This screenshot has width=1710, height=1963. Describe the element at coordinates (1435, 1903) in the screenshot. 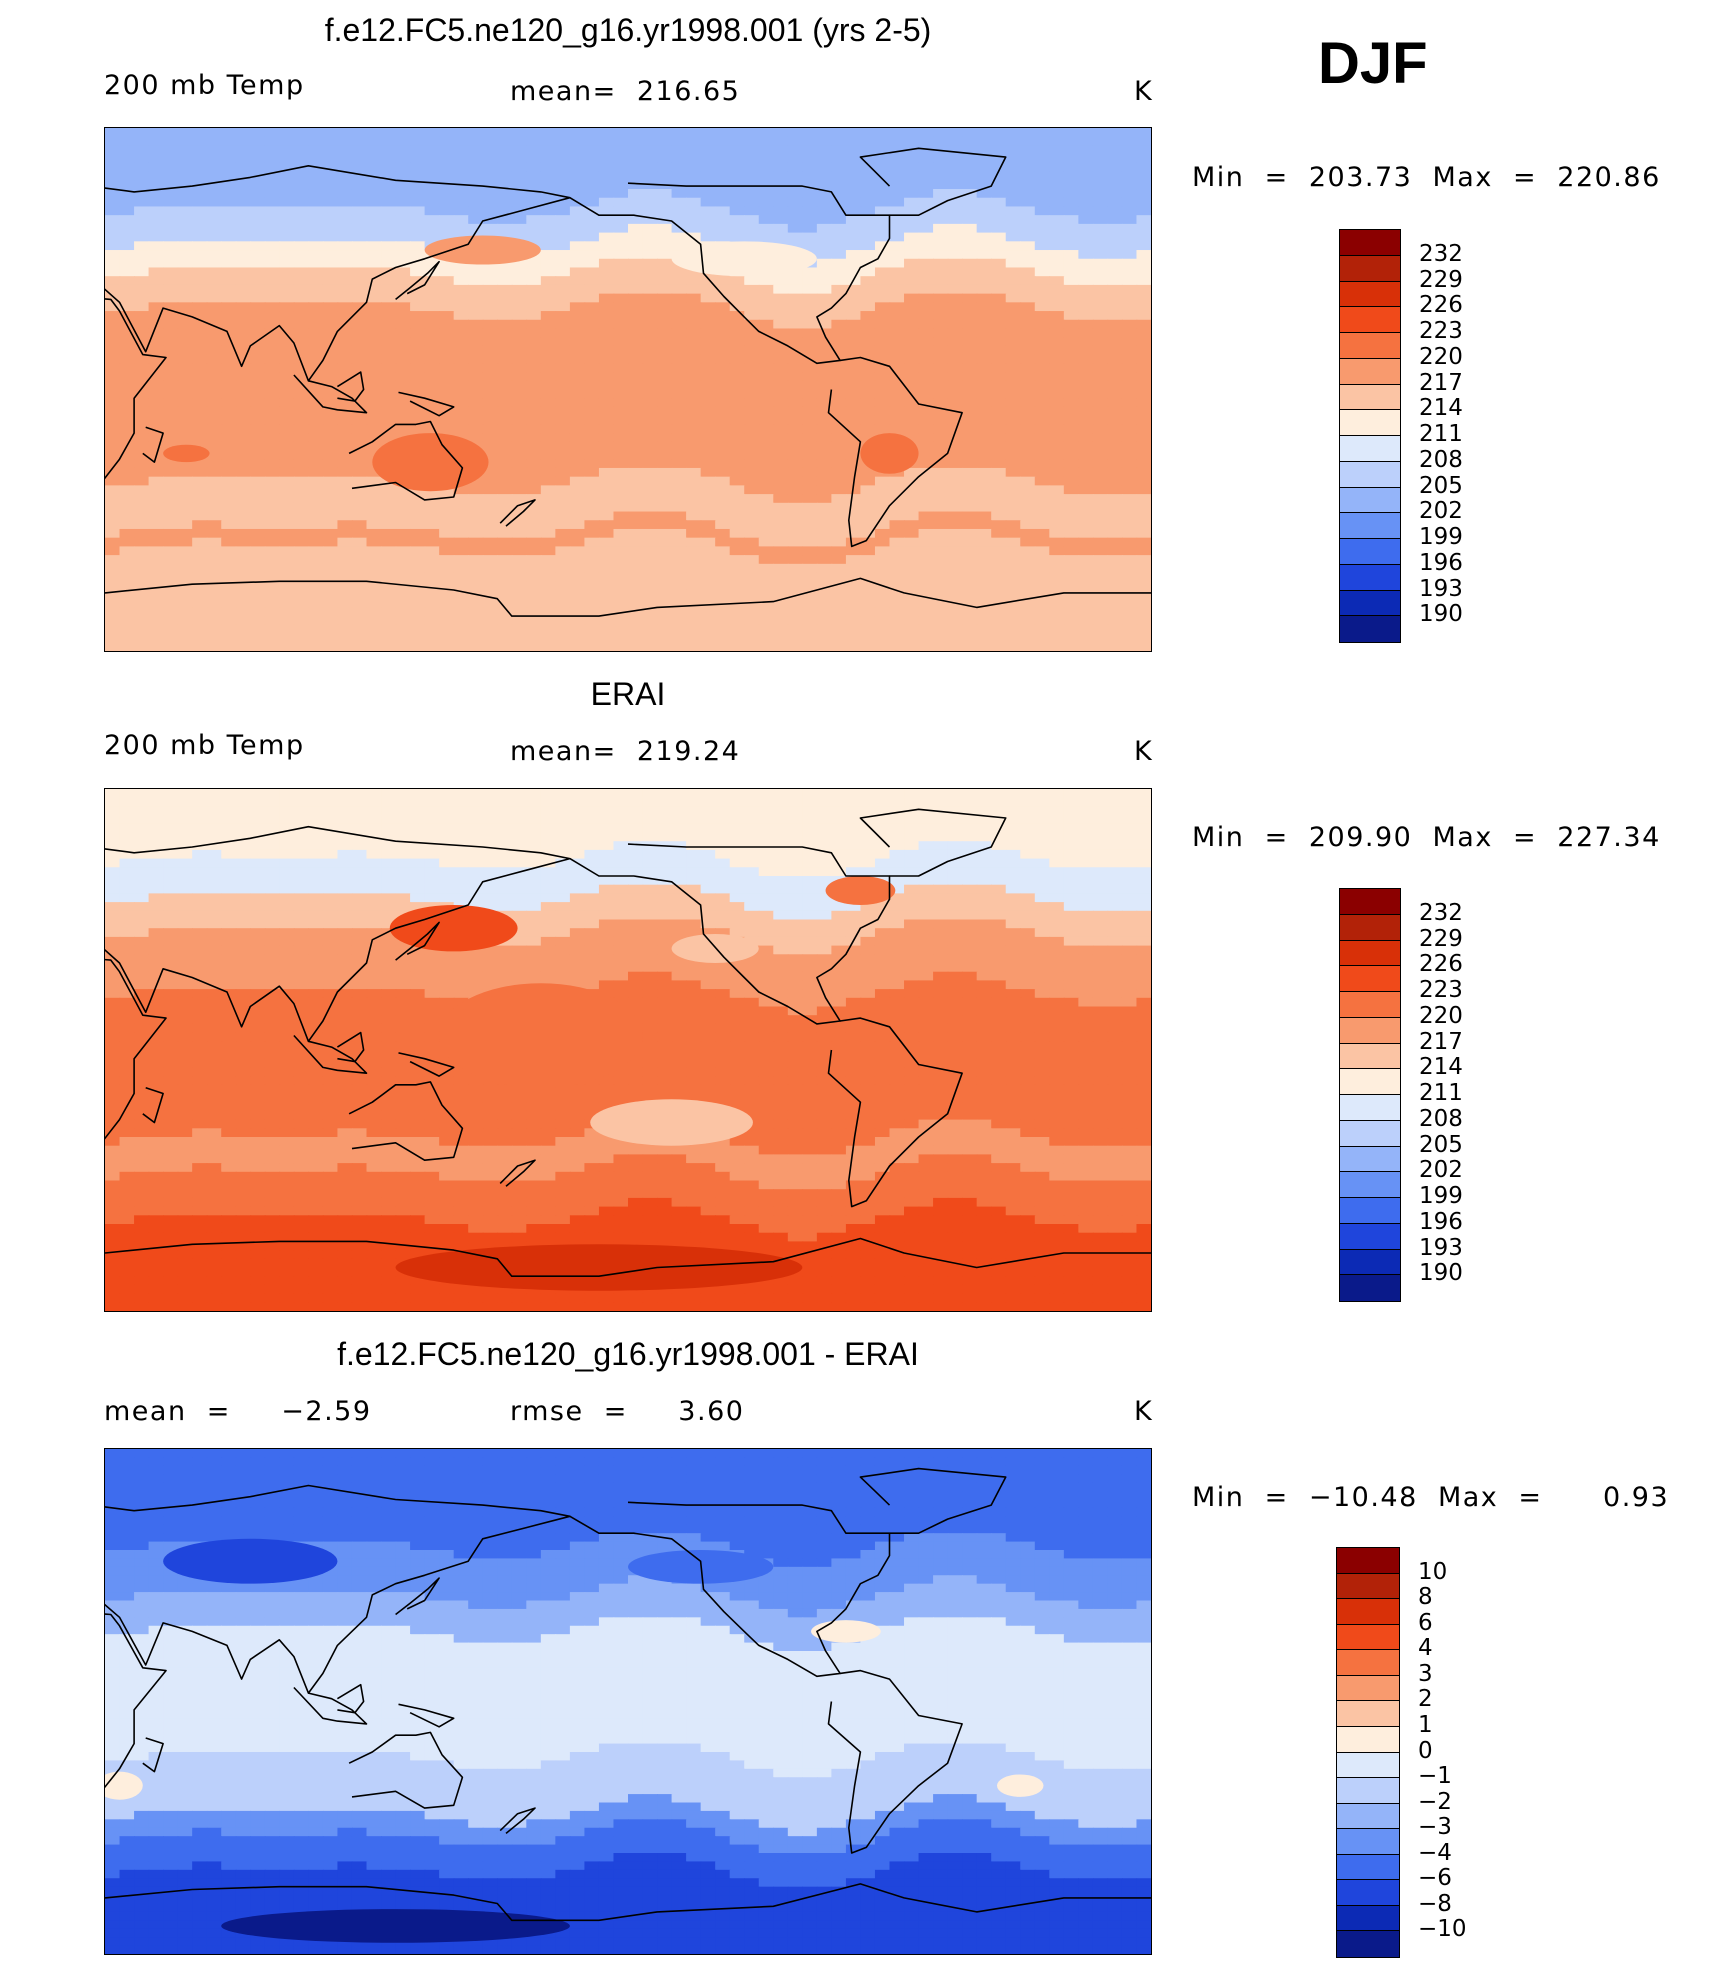

I see `colorbar-label: −8` at that location.